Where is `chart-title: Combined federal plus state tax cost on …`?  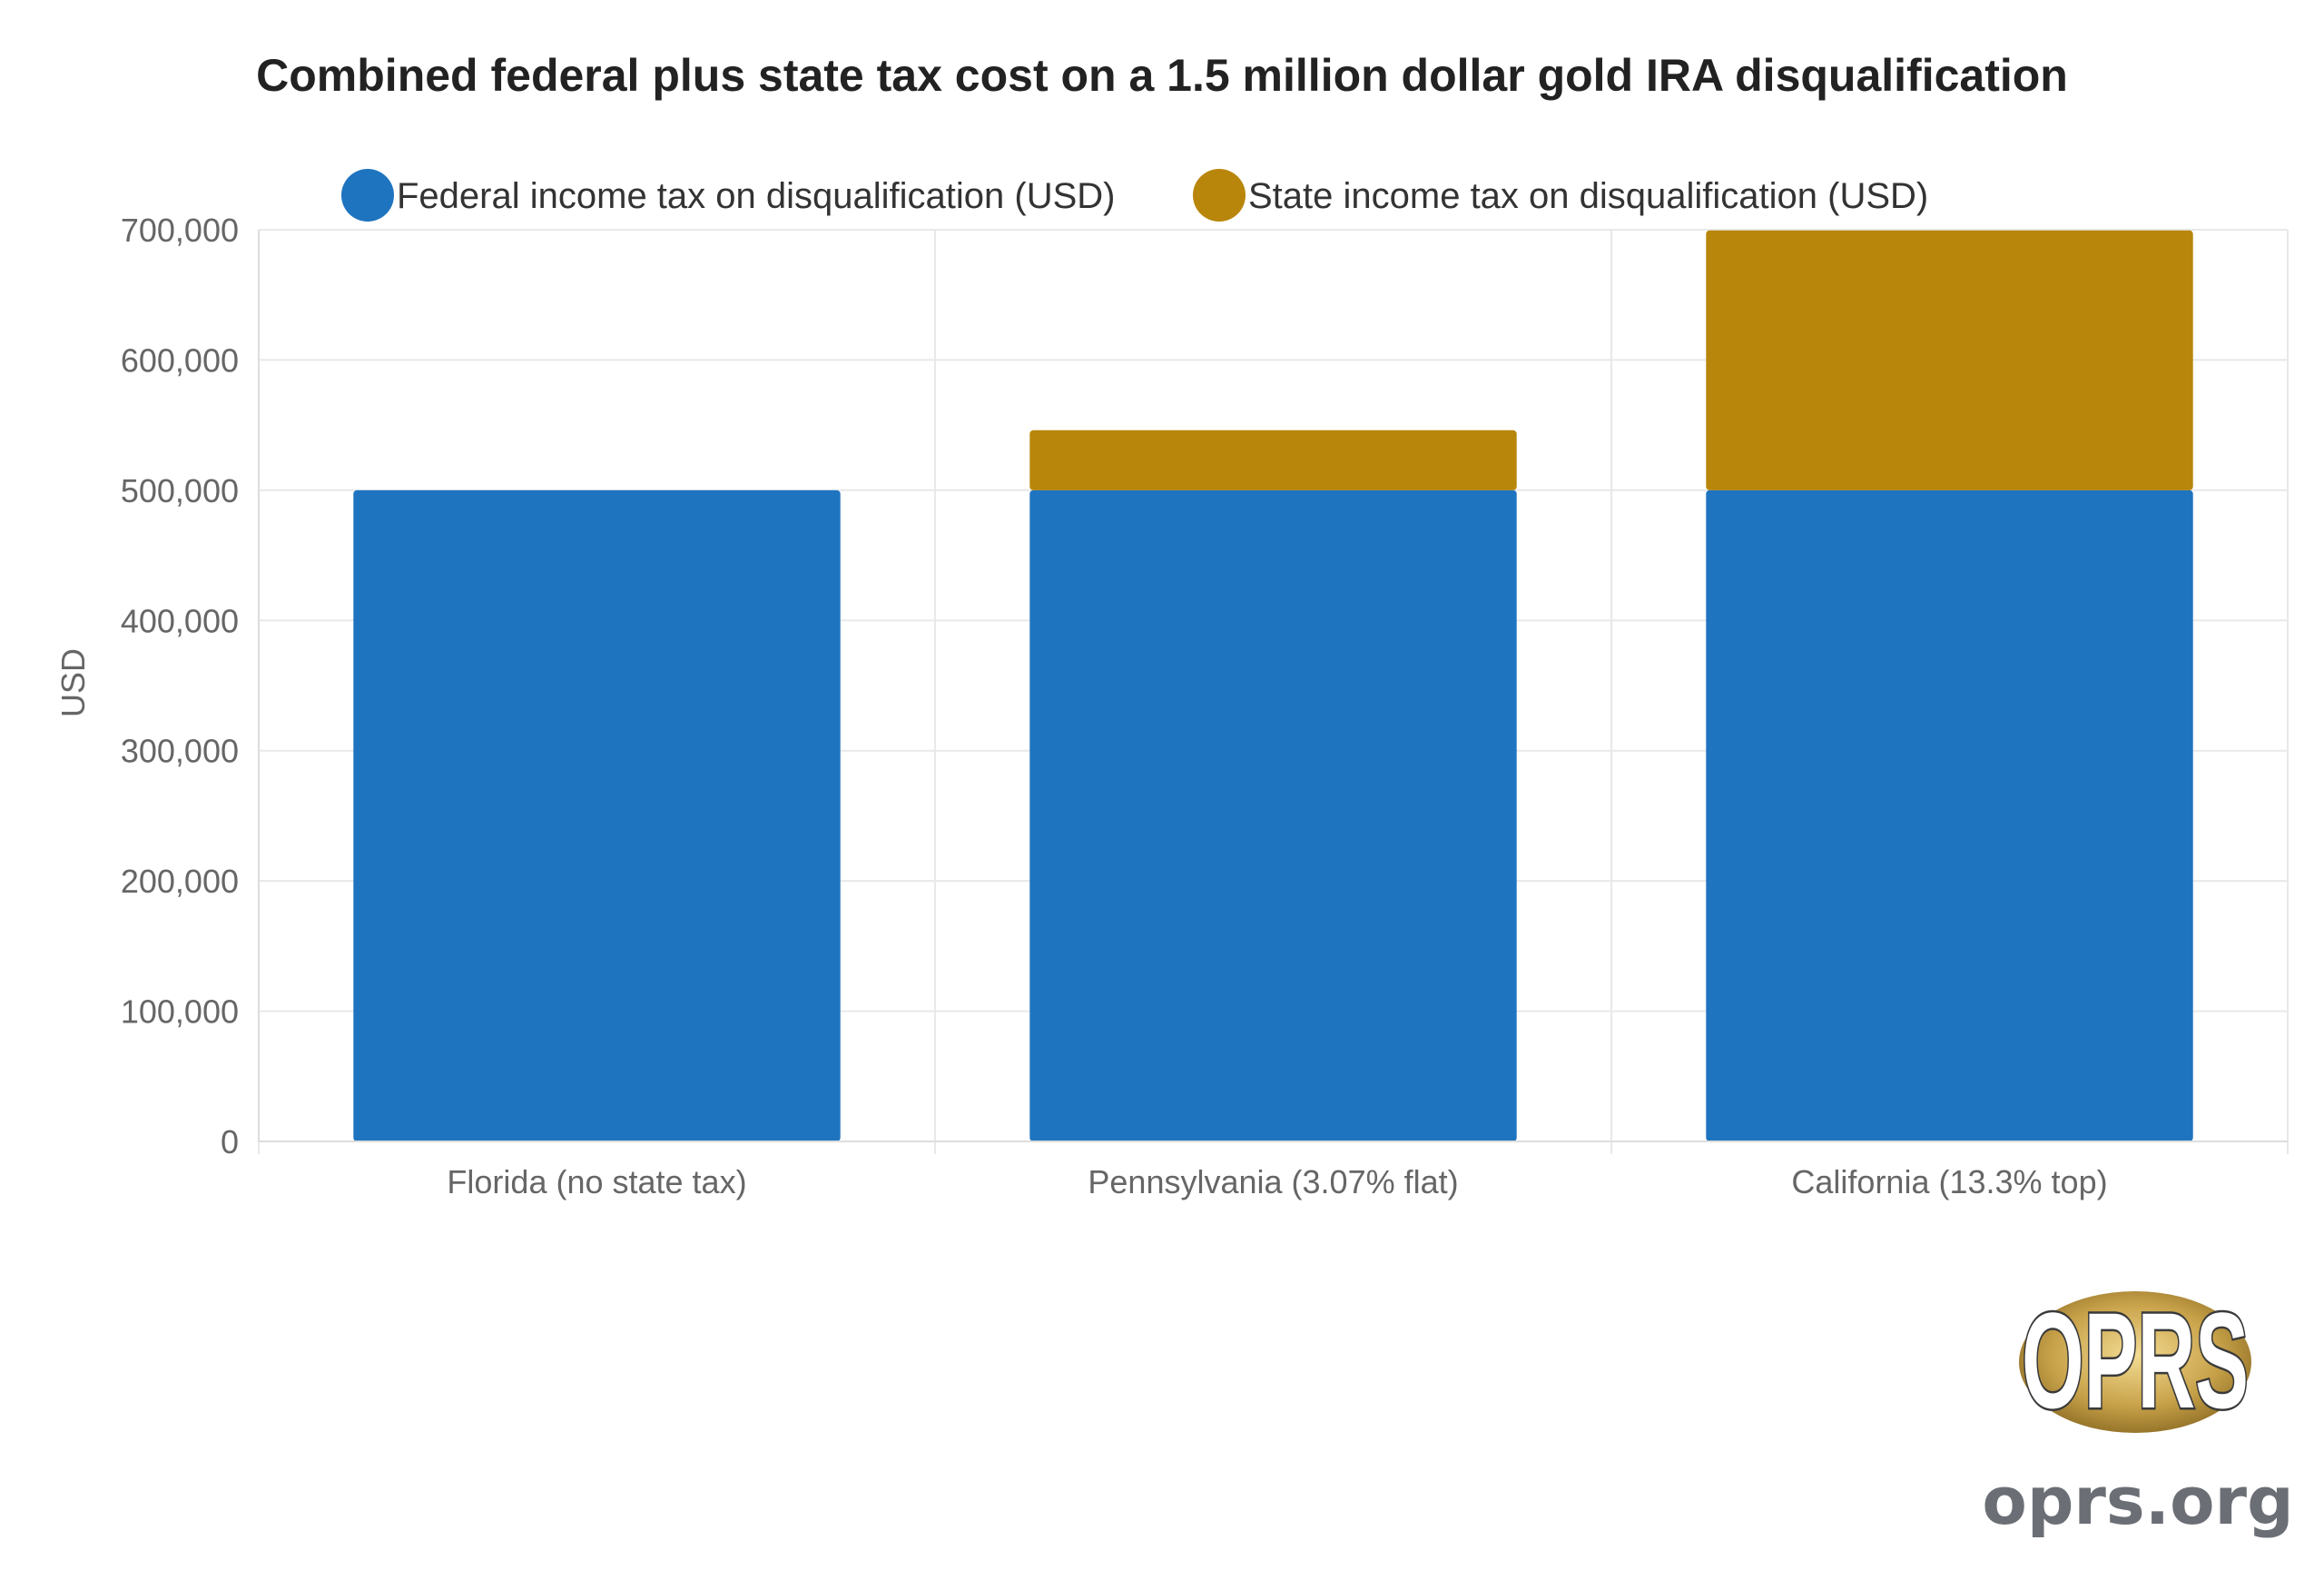 chart-title: Combined federal plus state tax cost on … is located at coordinates (1162, 75).